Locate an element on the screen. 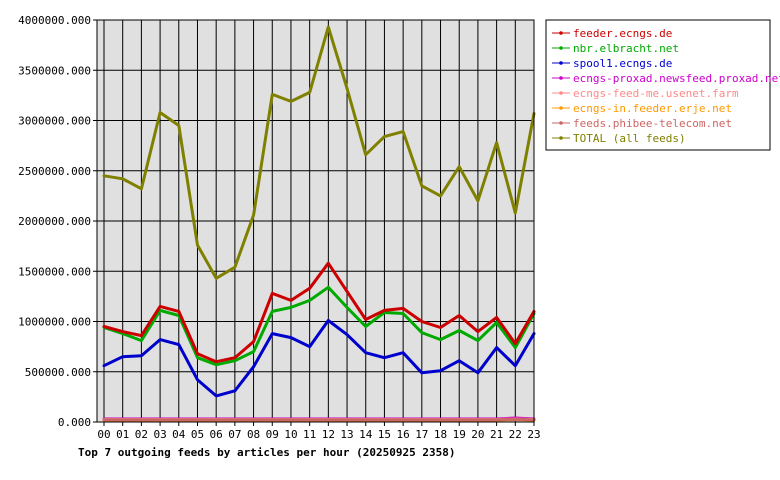 This screenshot has width=780, height=480. x-tick-label: 12 is located at coordinates (328, 434).